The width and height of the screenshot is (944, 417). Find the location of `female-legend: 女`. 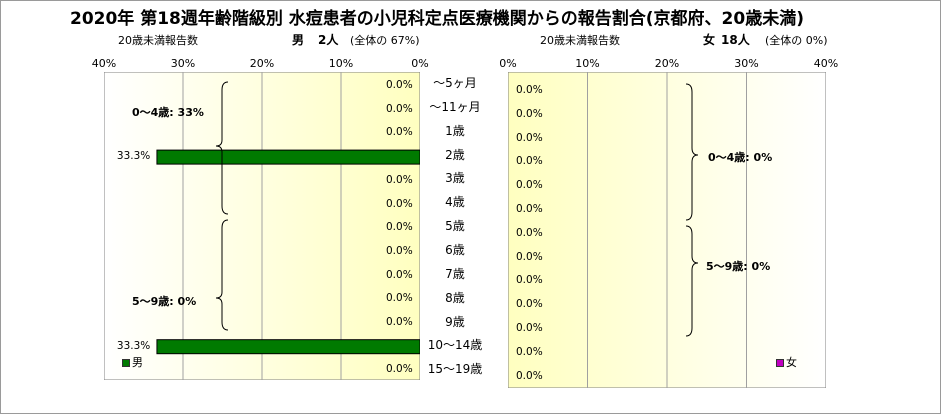

female-legend: 女 is located at coordinates (786, 362).